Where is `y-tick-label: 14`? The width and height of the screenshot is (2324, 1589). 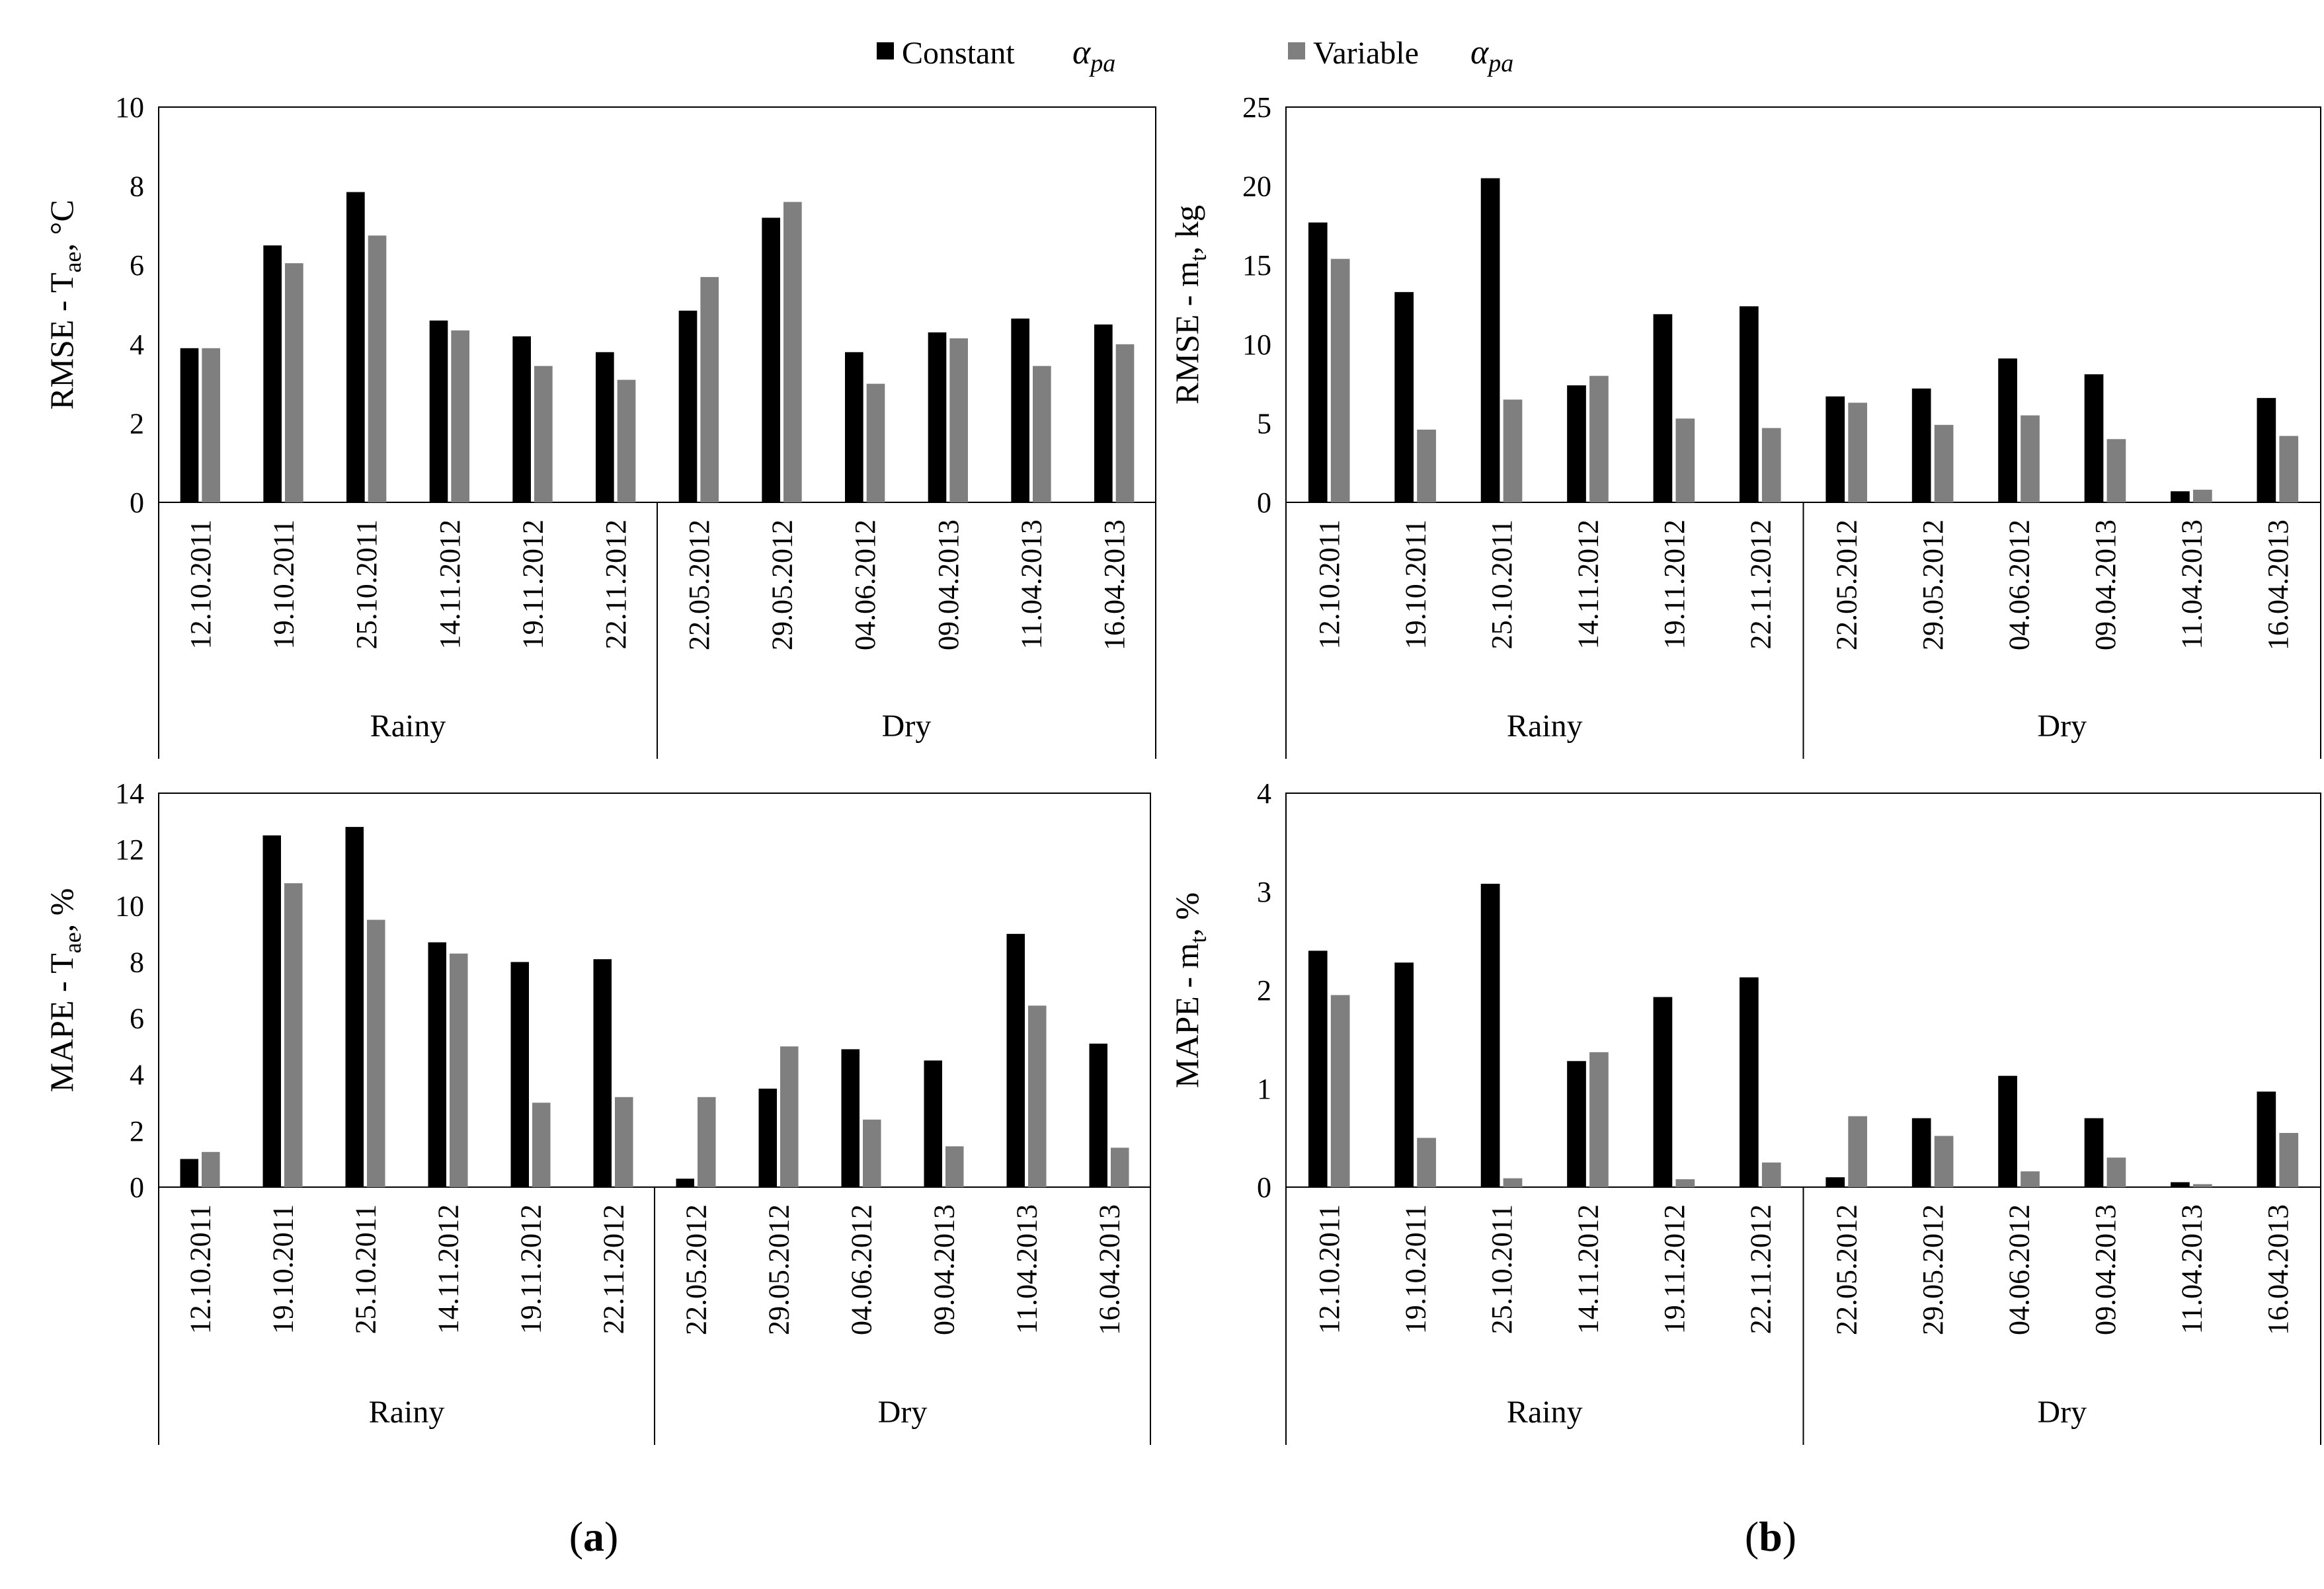
y-tick-label: 14 is located at coordinates (129, 793).